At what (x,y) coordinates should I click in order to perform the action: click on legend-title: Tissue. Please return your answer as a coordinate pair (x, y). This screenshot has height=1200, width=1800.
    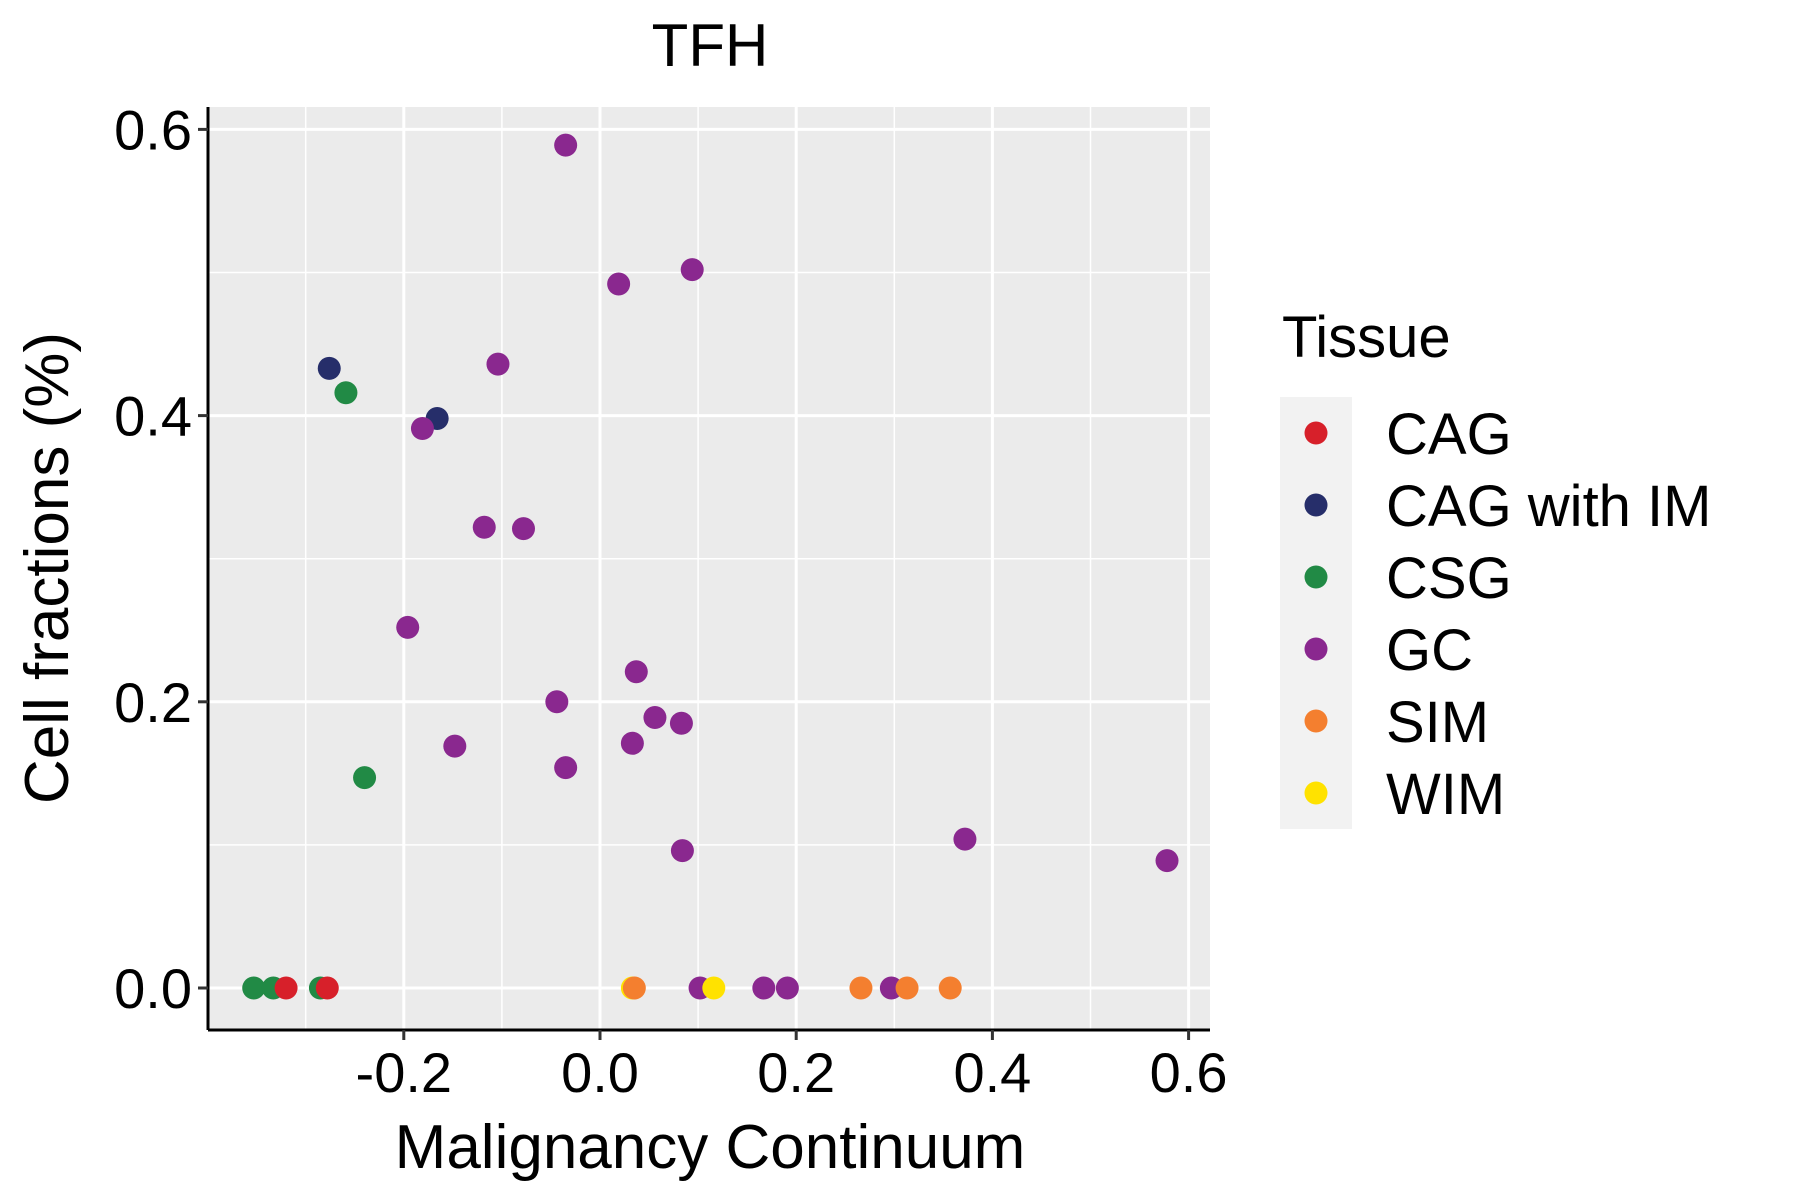
    Looking at the image, I should click on (1366, 337).